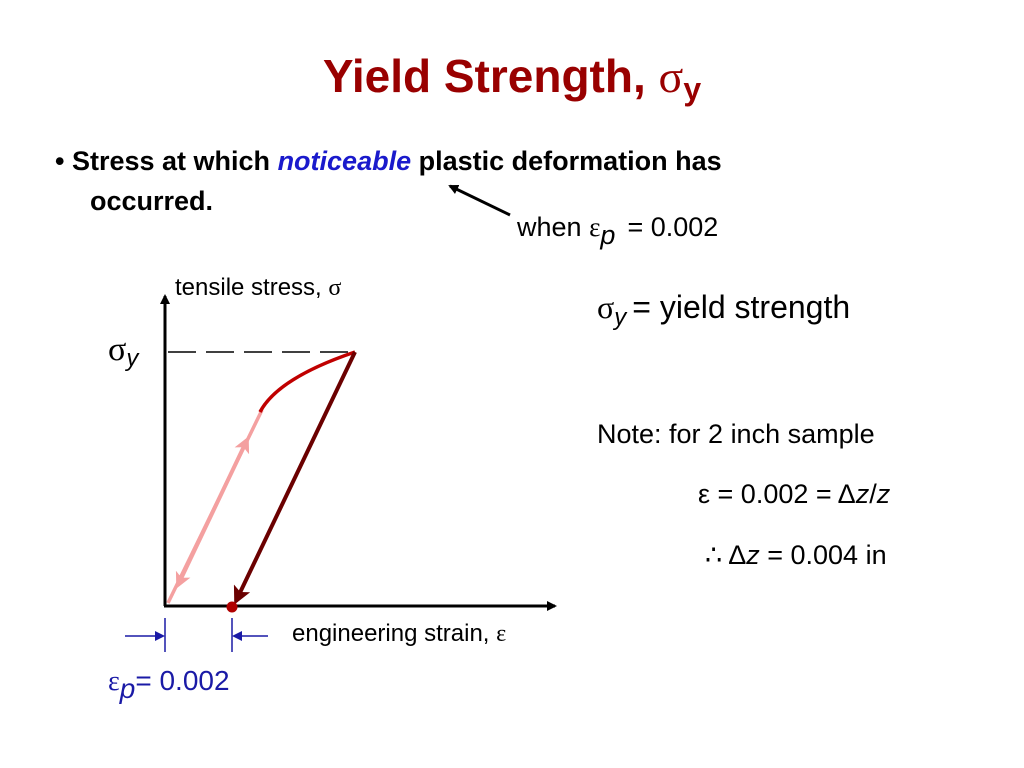 This screenshot has width=1024, height=768. I want to click on callout-symbol: ε, so click(594, 227).